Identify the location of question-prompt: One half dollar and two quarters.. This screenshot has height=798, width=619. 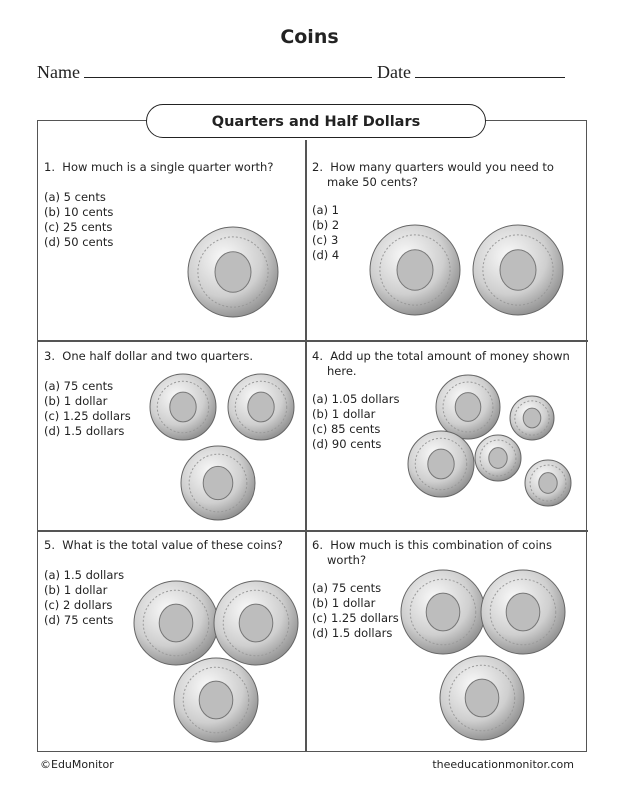
(157, 356).